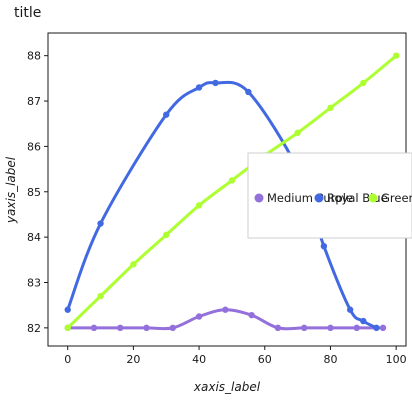  What do you see at coordinates (330, 359) in the screenshot?
I see `x-tick-label: 80` at bounding box center [330, 359].